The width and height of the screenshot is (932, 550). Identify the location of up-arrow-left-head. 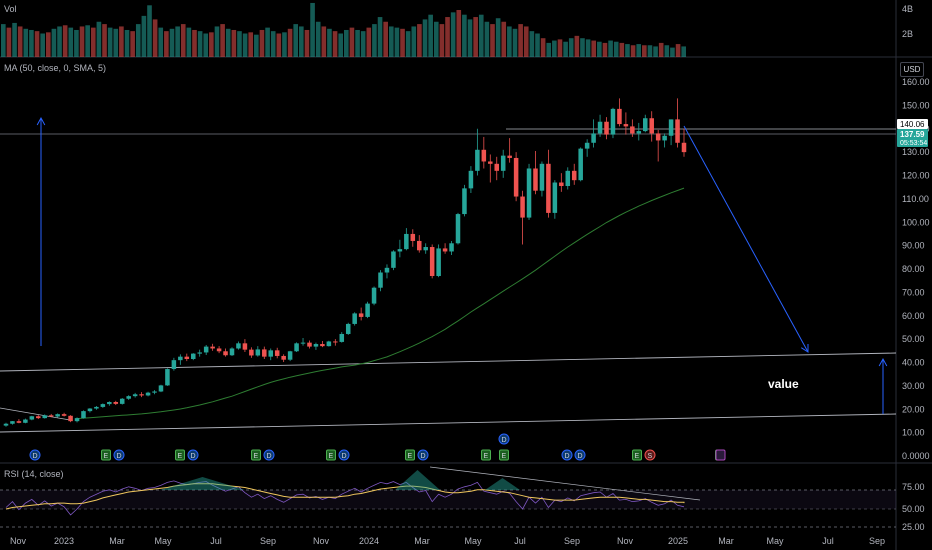
(41, 121).